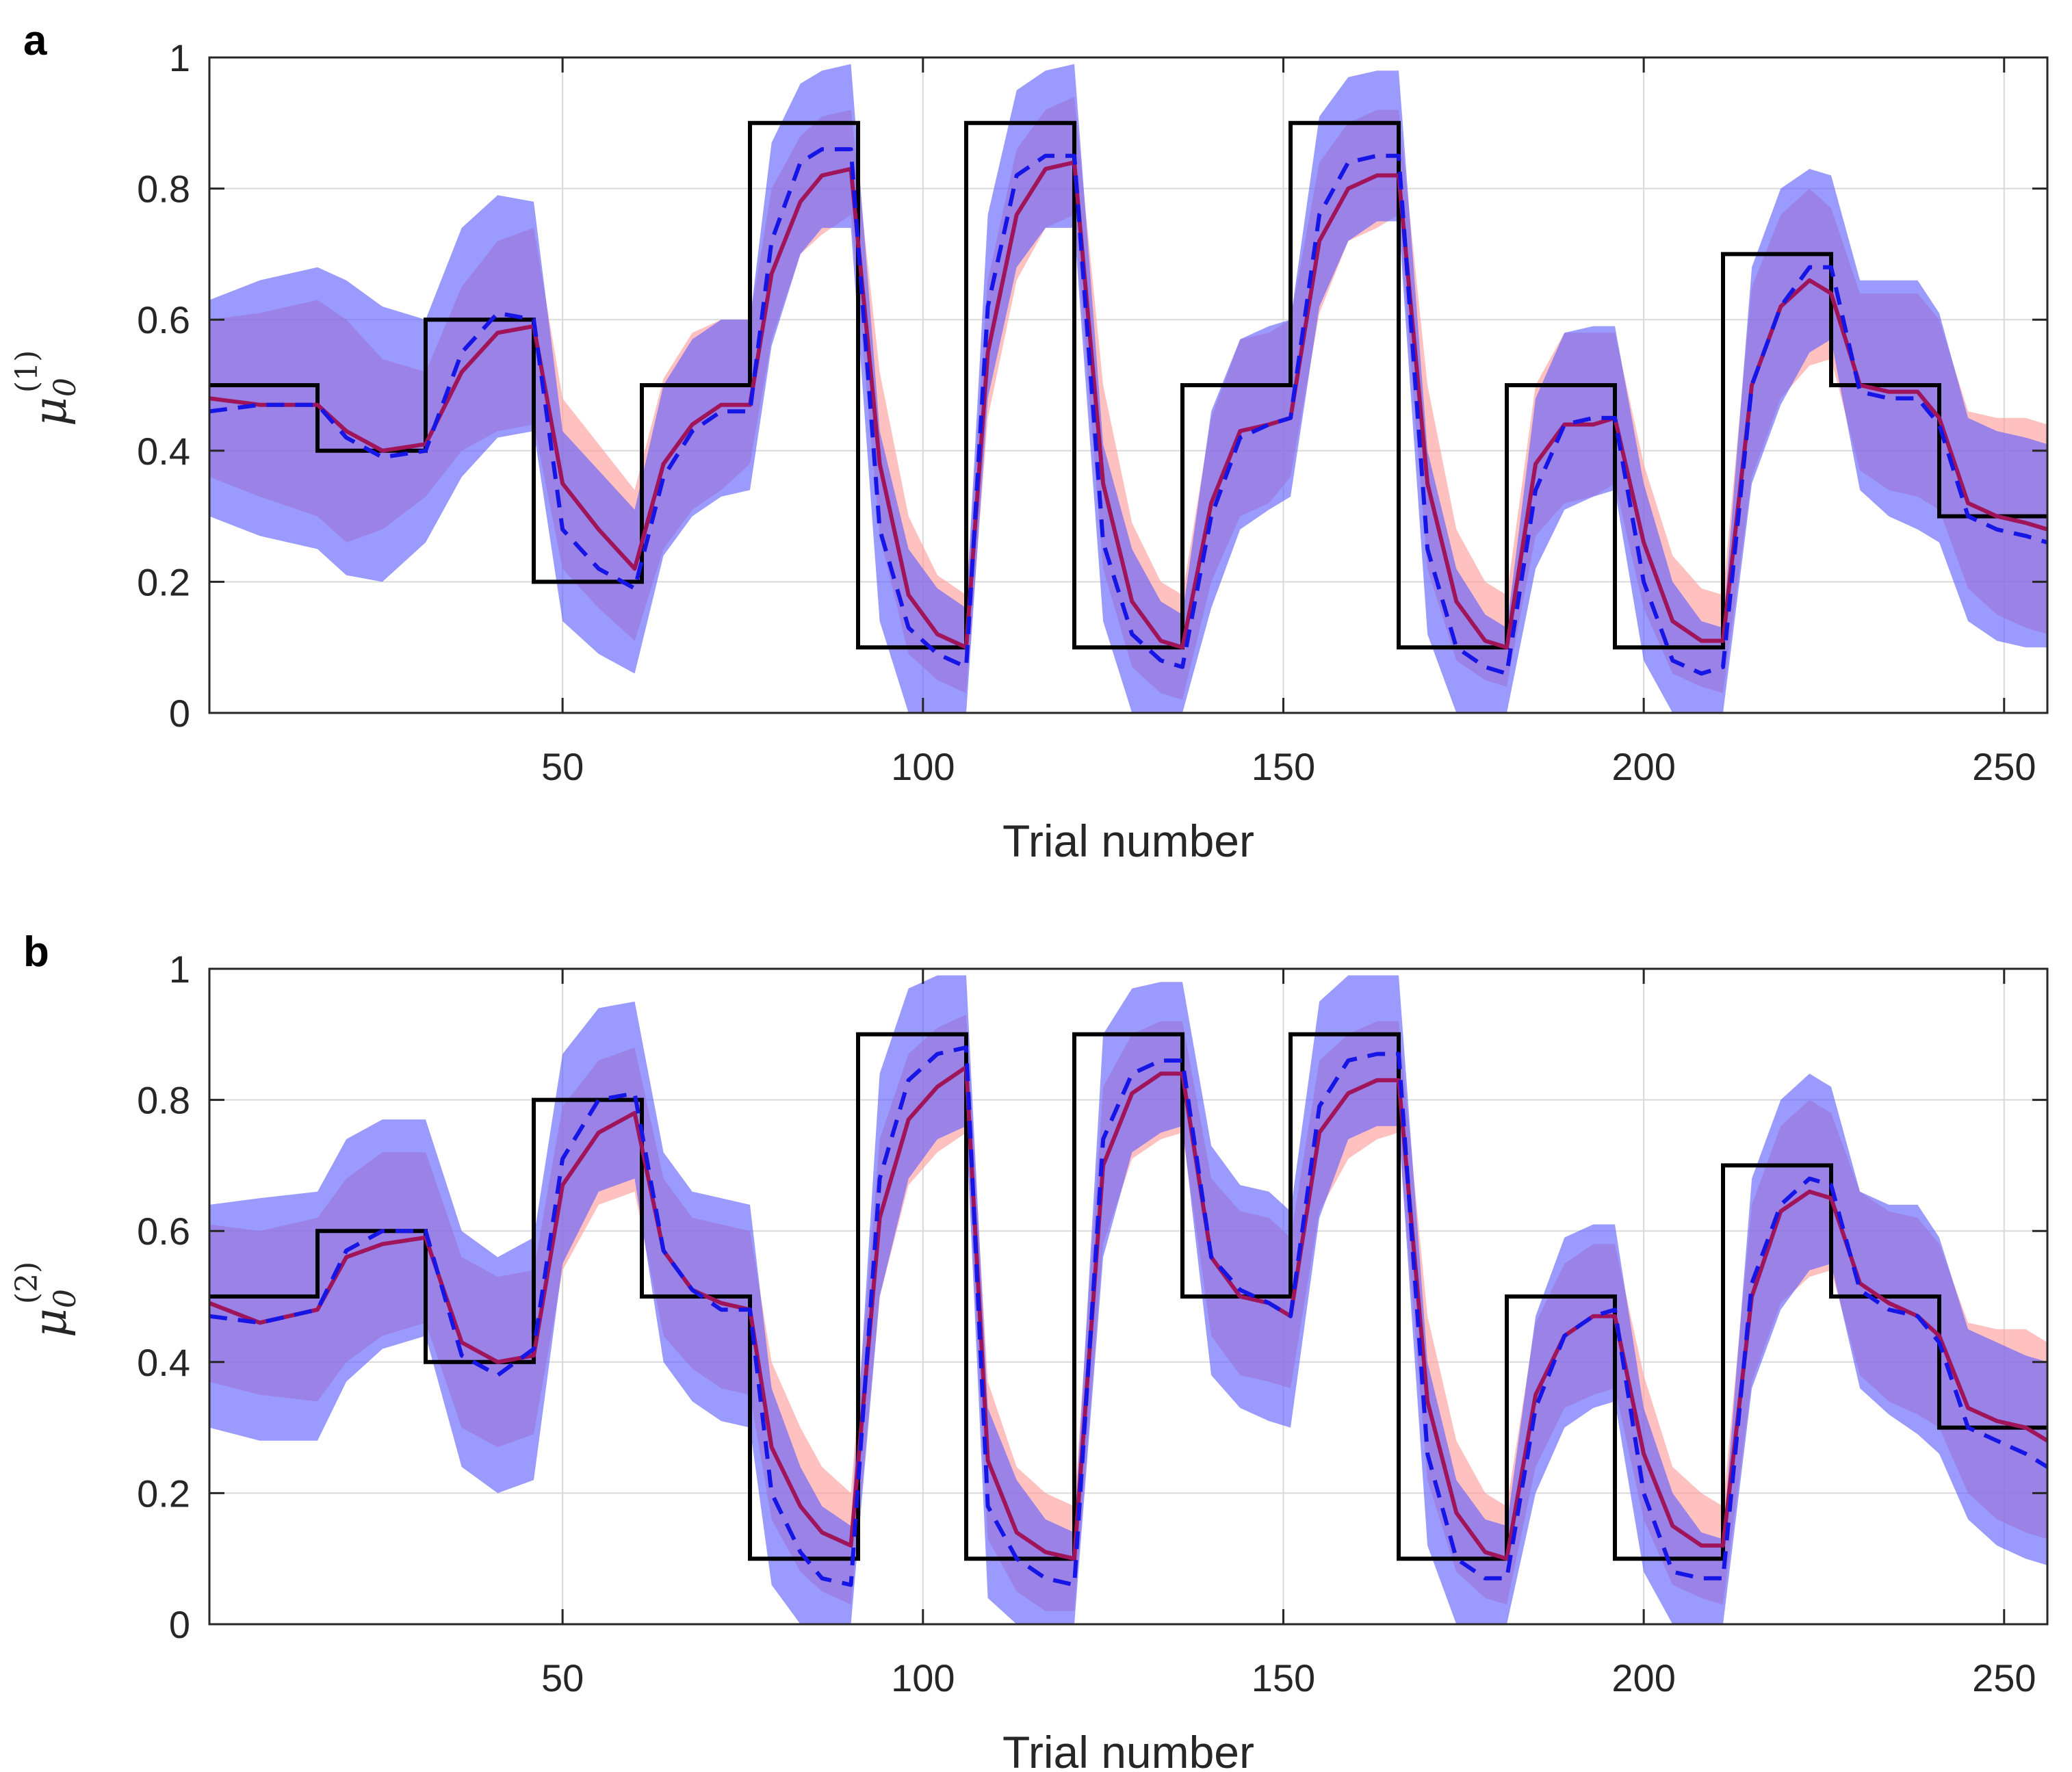 The height and width of the screenshot is (1772, 2072). What do you see at coordinates (46, 388) in the screenshot?
I see `y-axis-label: μ0(1)` at bounding box center [46, 388].